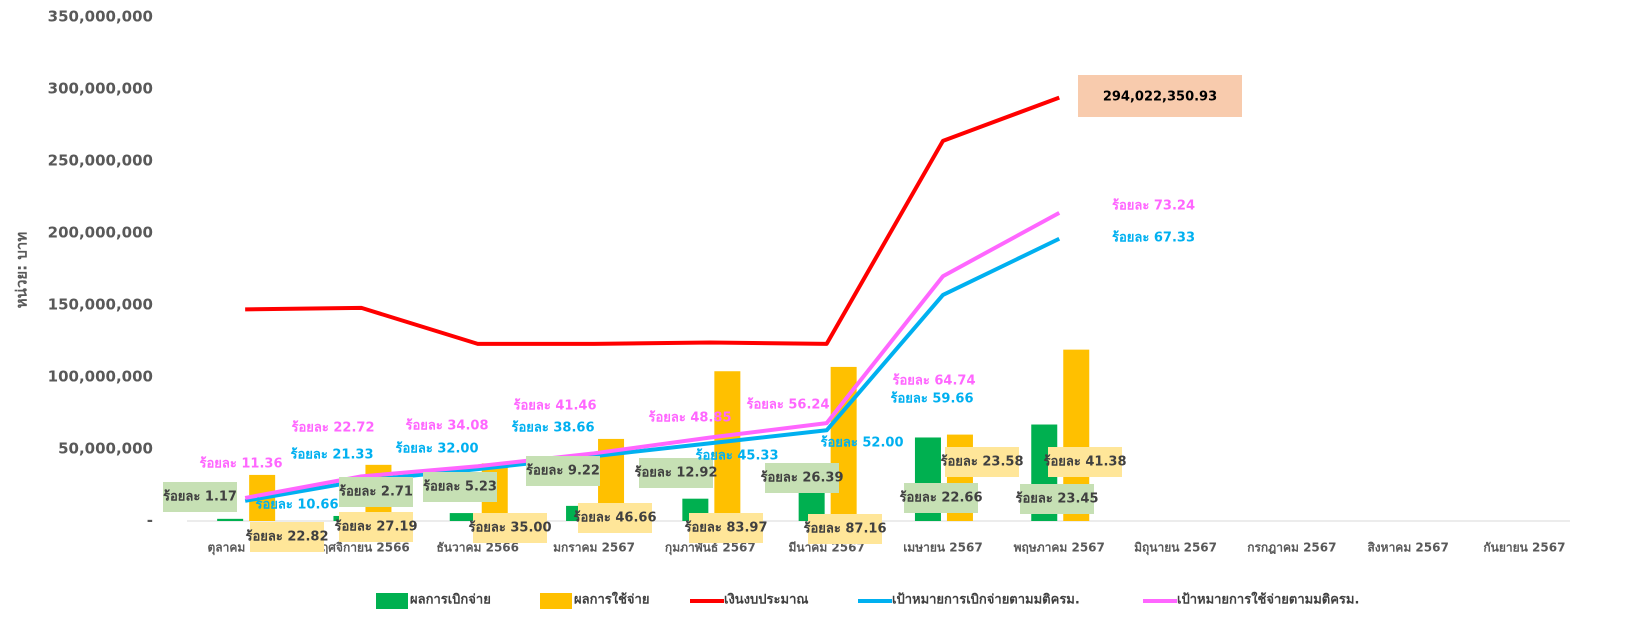 This screenshot has height=633, width=1626. What do you see at coordinates (477, 548) in the screenshot?
I see `x-tick-label: ธันวาคม 2566` at bounding box center [477, 548].